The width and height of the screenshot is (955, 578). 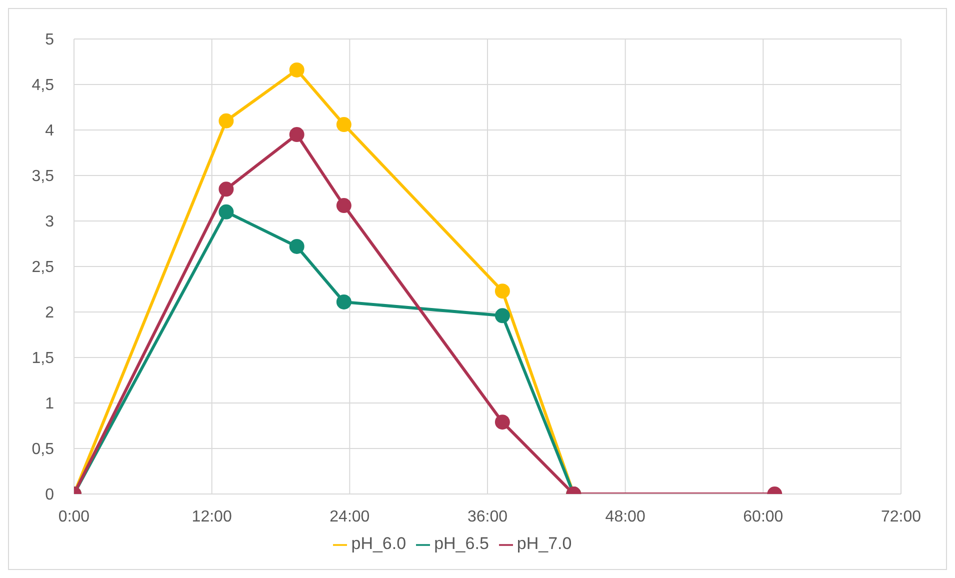 What do you see at coordinates (378, 543) in the screenshot?
I see `legend-label: pH_6.0` at bounding box center [378, 543].